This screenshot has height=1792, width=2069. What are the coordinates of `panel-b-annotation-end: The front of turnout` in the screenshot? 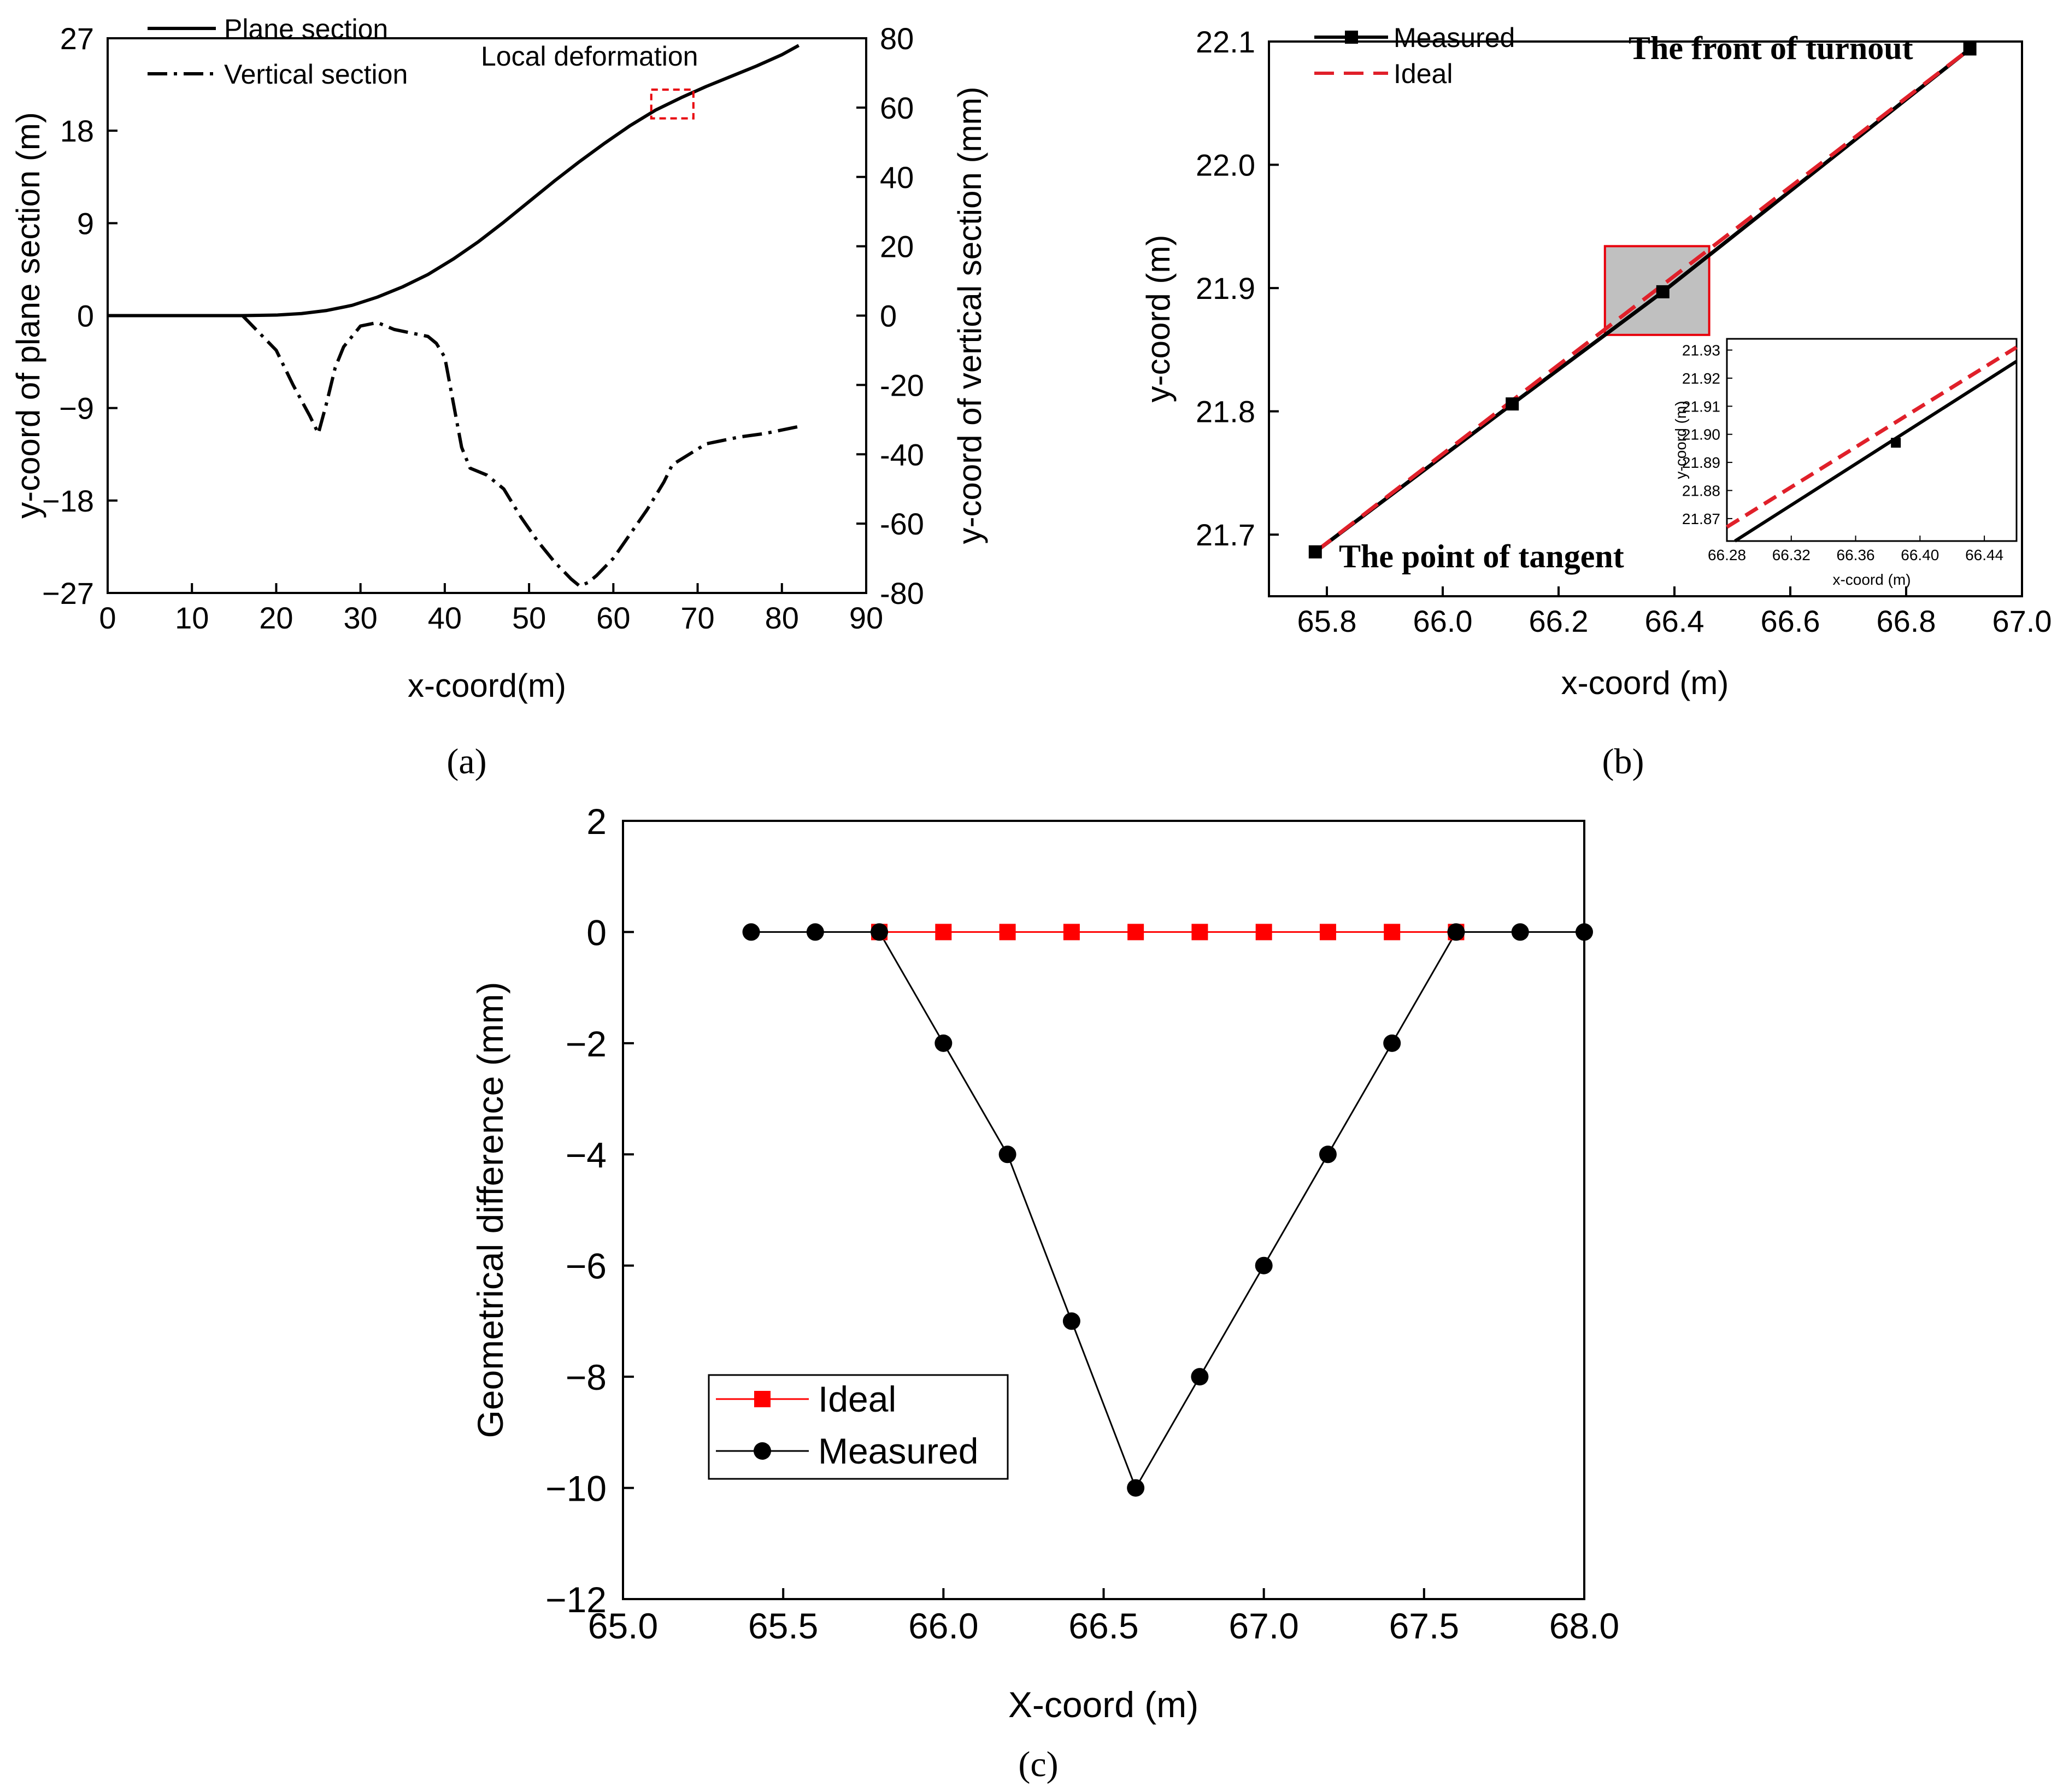 It's located at (1771, 48).